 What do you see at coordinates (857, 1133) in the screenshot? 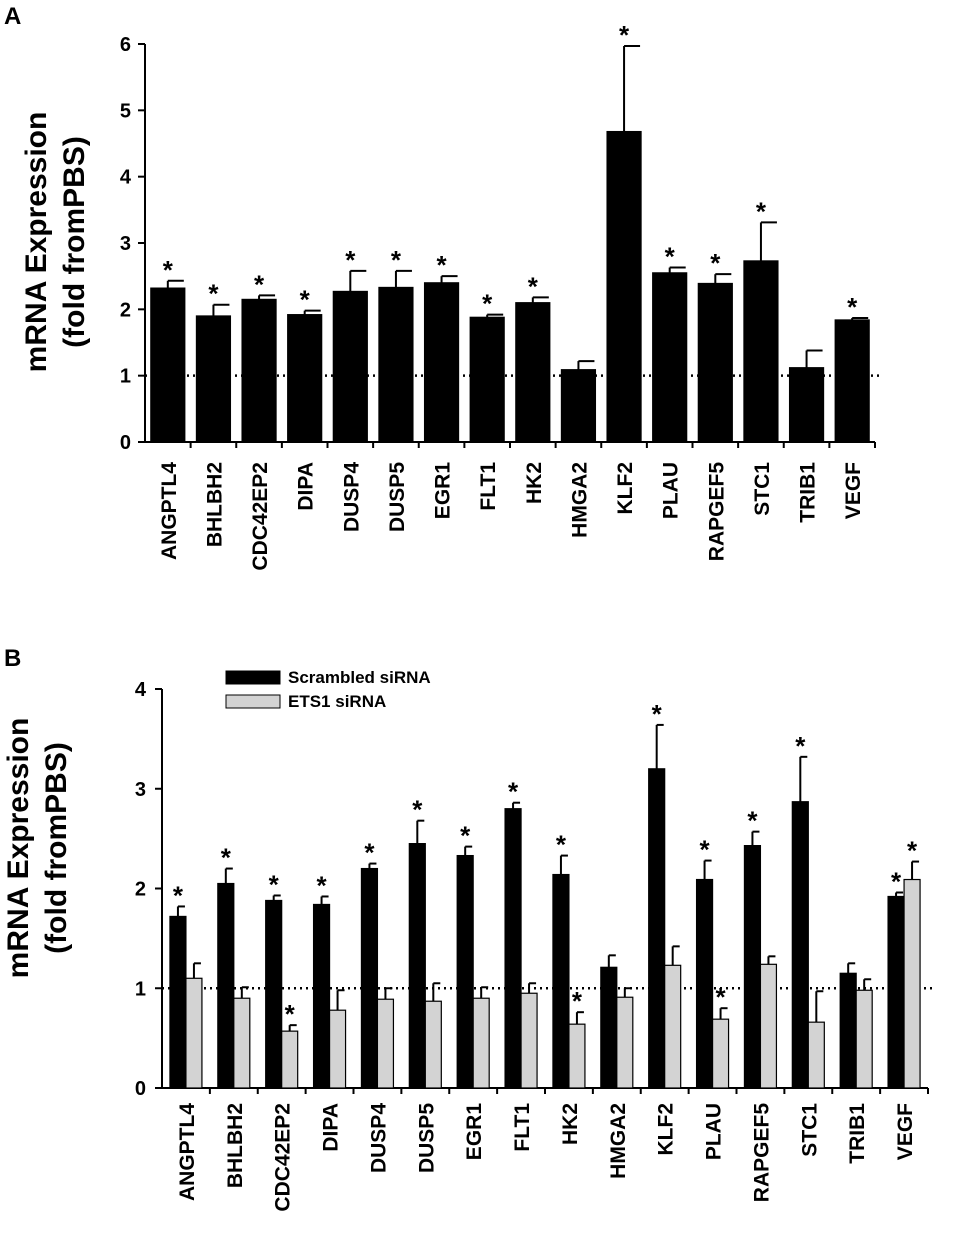
I see `panel-b-category-label: TRIB1` at bounding box center [857, 1133].